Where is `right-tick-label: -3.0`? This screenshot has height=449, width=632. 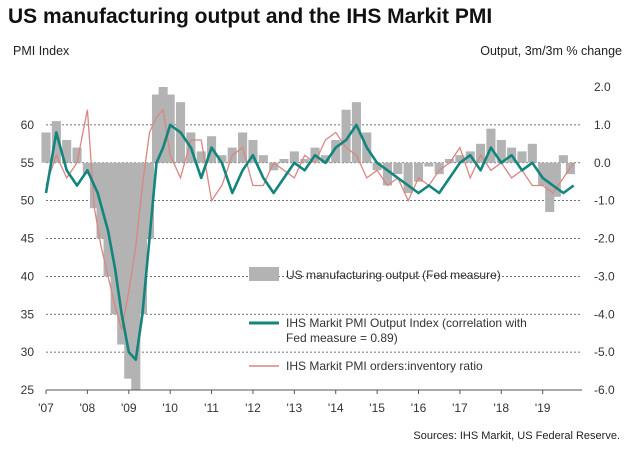 right-tick-label: -3.0 is located at coordinates (604, 276).